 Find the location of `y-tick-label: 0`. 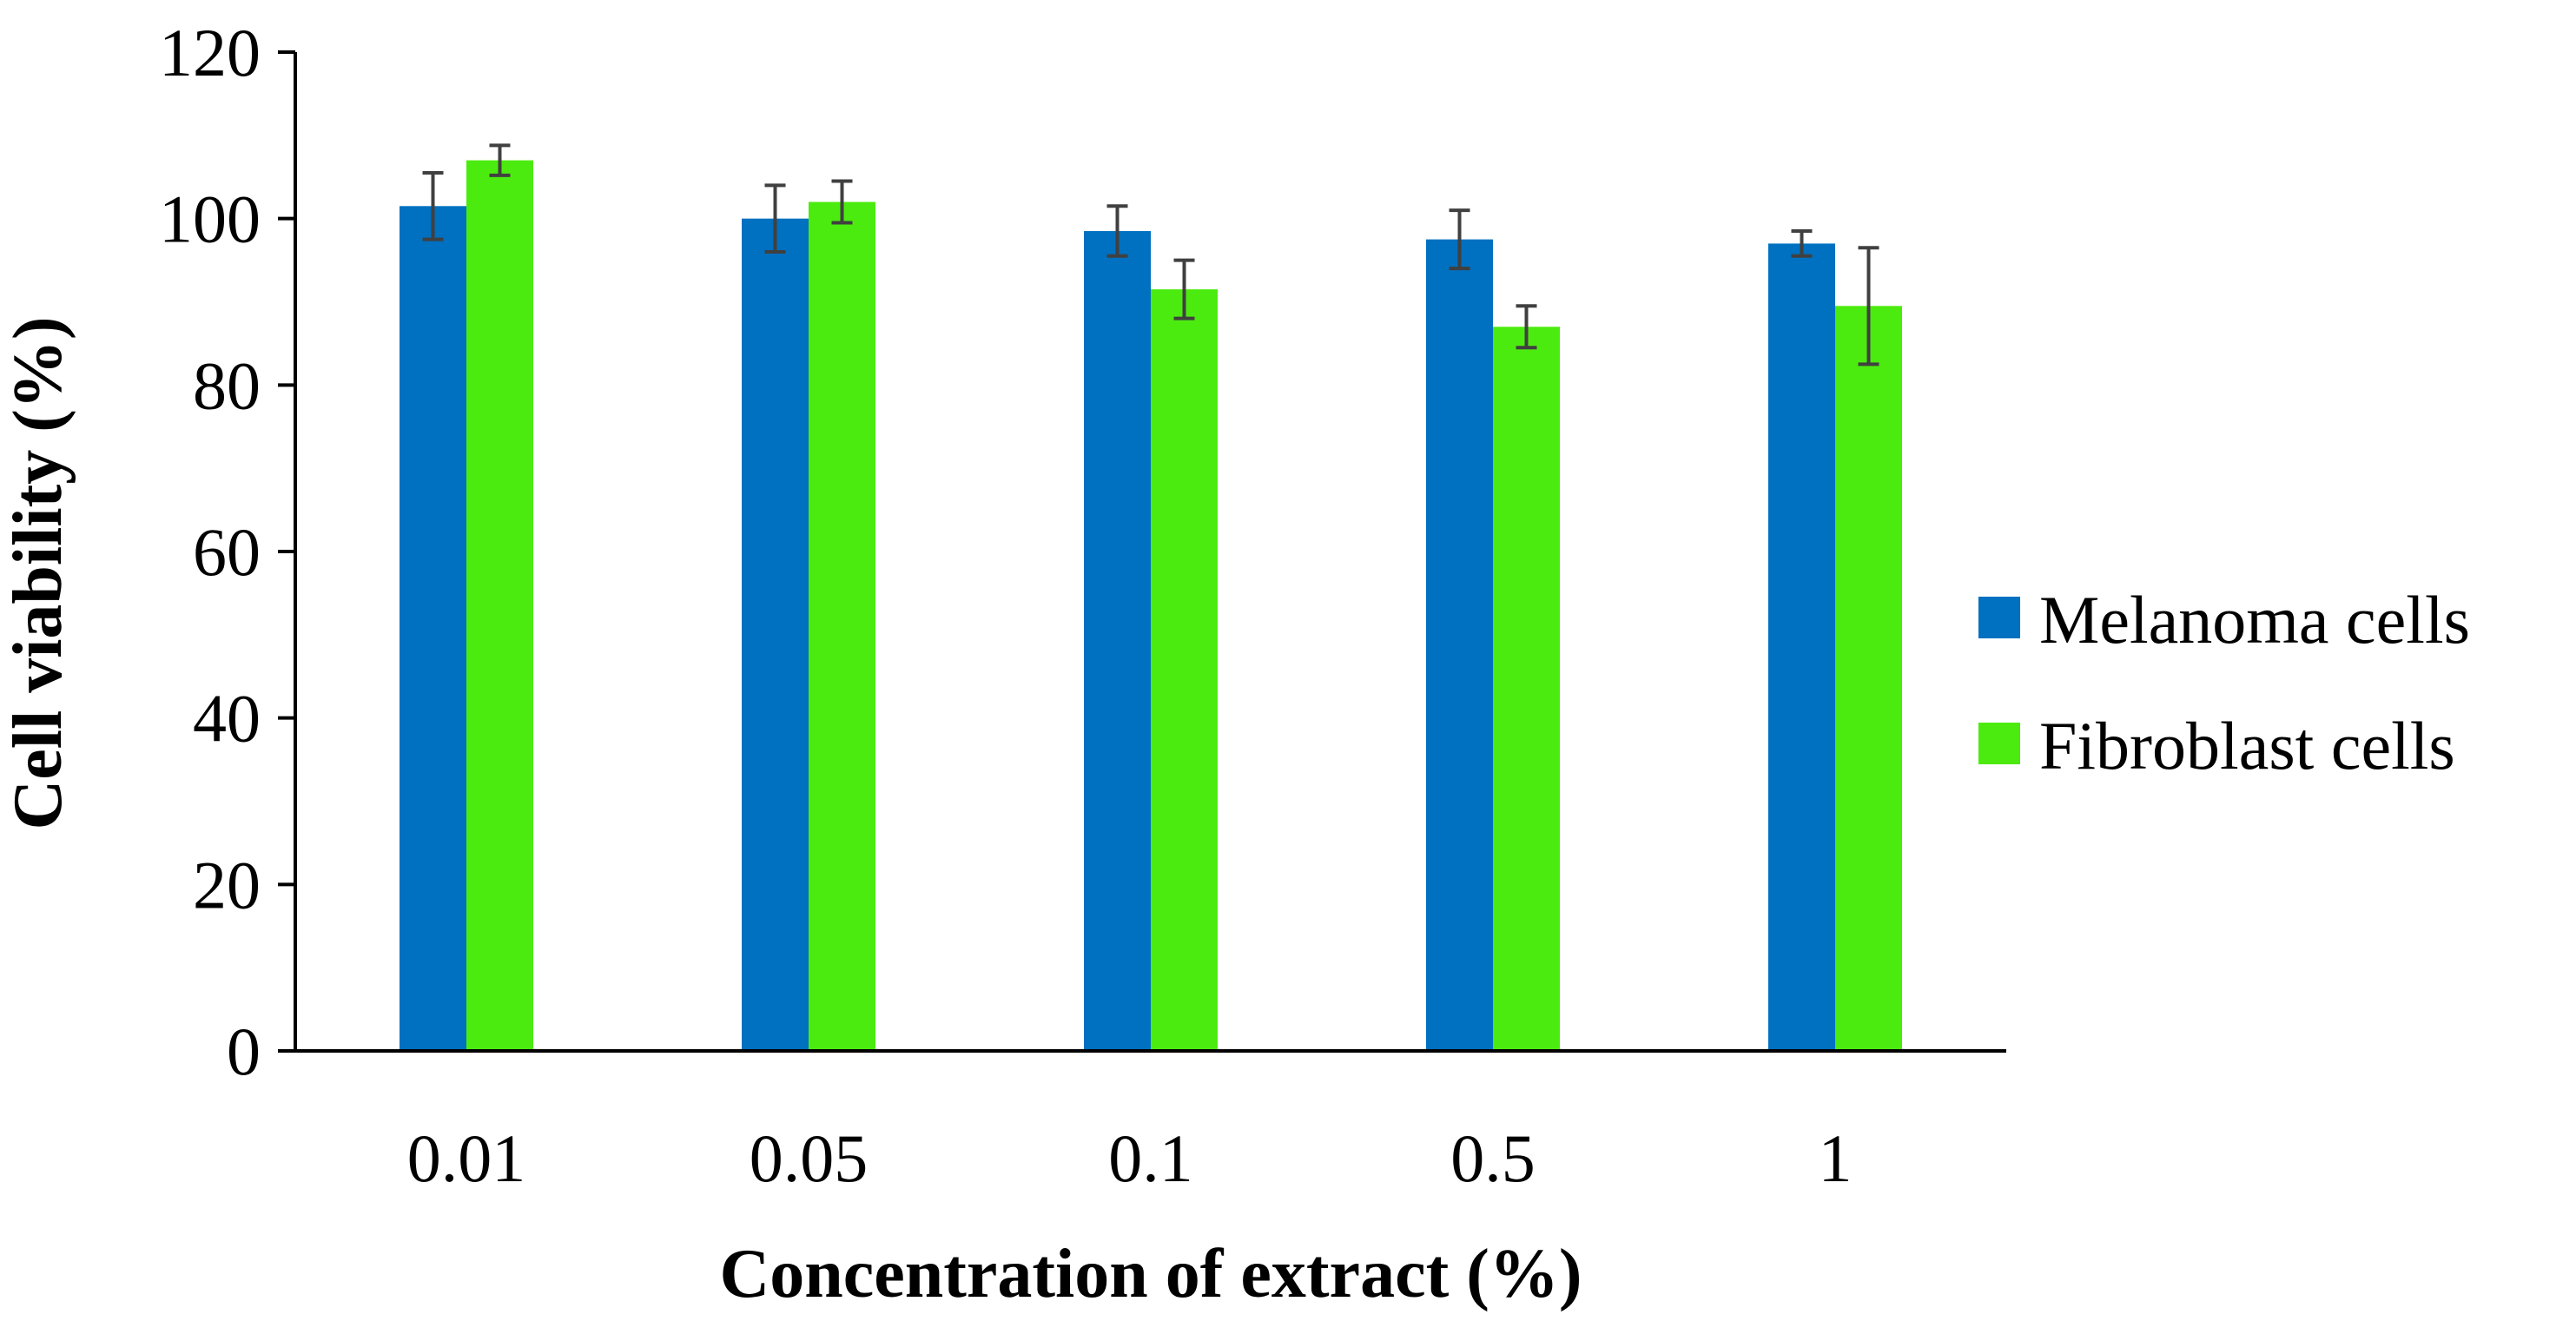

y-tick-label: 0 is located at coordinates (244, 1051).